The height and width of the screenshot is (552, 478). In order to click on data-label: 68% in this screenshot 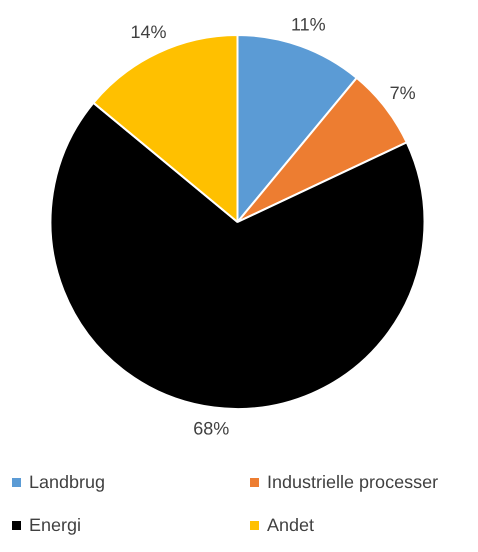, I will do `click(211, 428)`.